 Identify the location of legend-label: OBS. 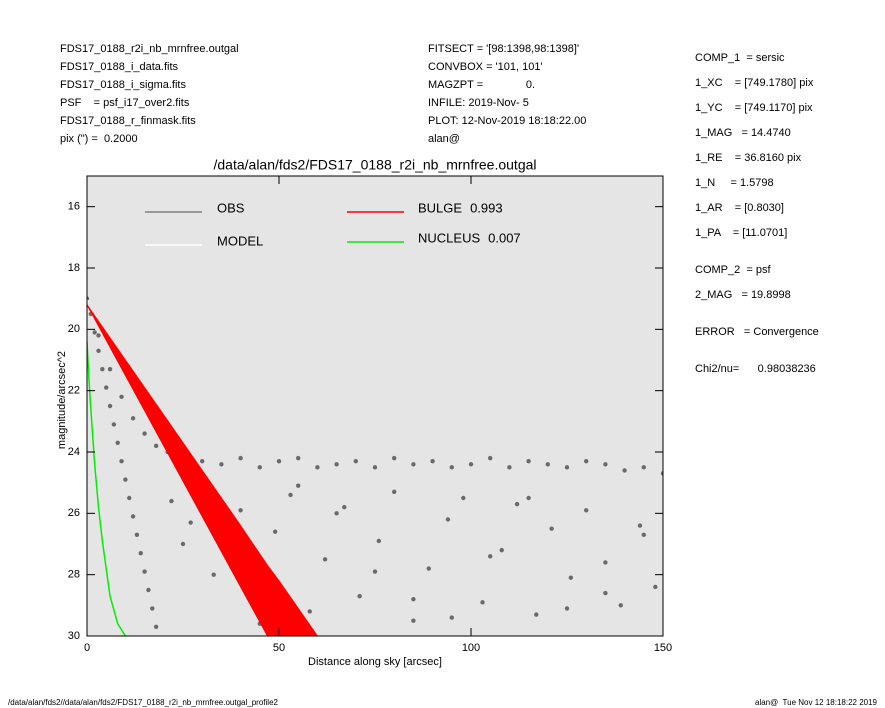
(231, 207).